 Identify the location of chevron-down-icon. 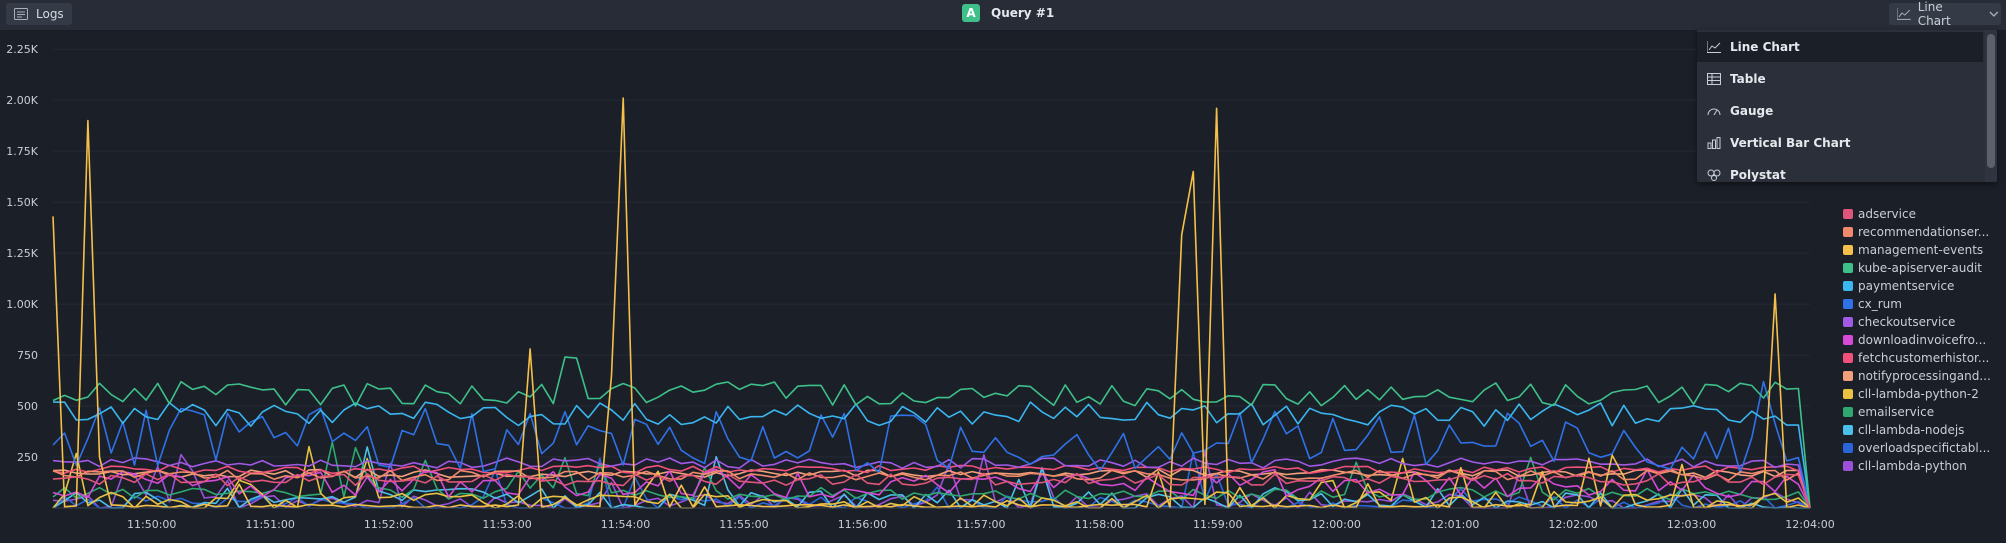
(1994, 14).